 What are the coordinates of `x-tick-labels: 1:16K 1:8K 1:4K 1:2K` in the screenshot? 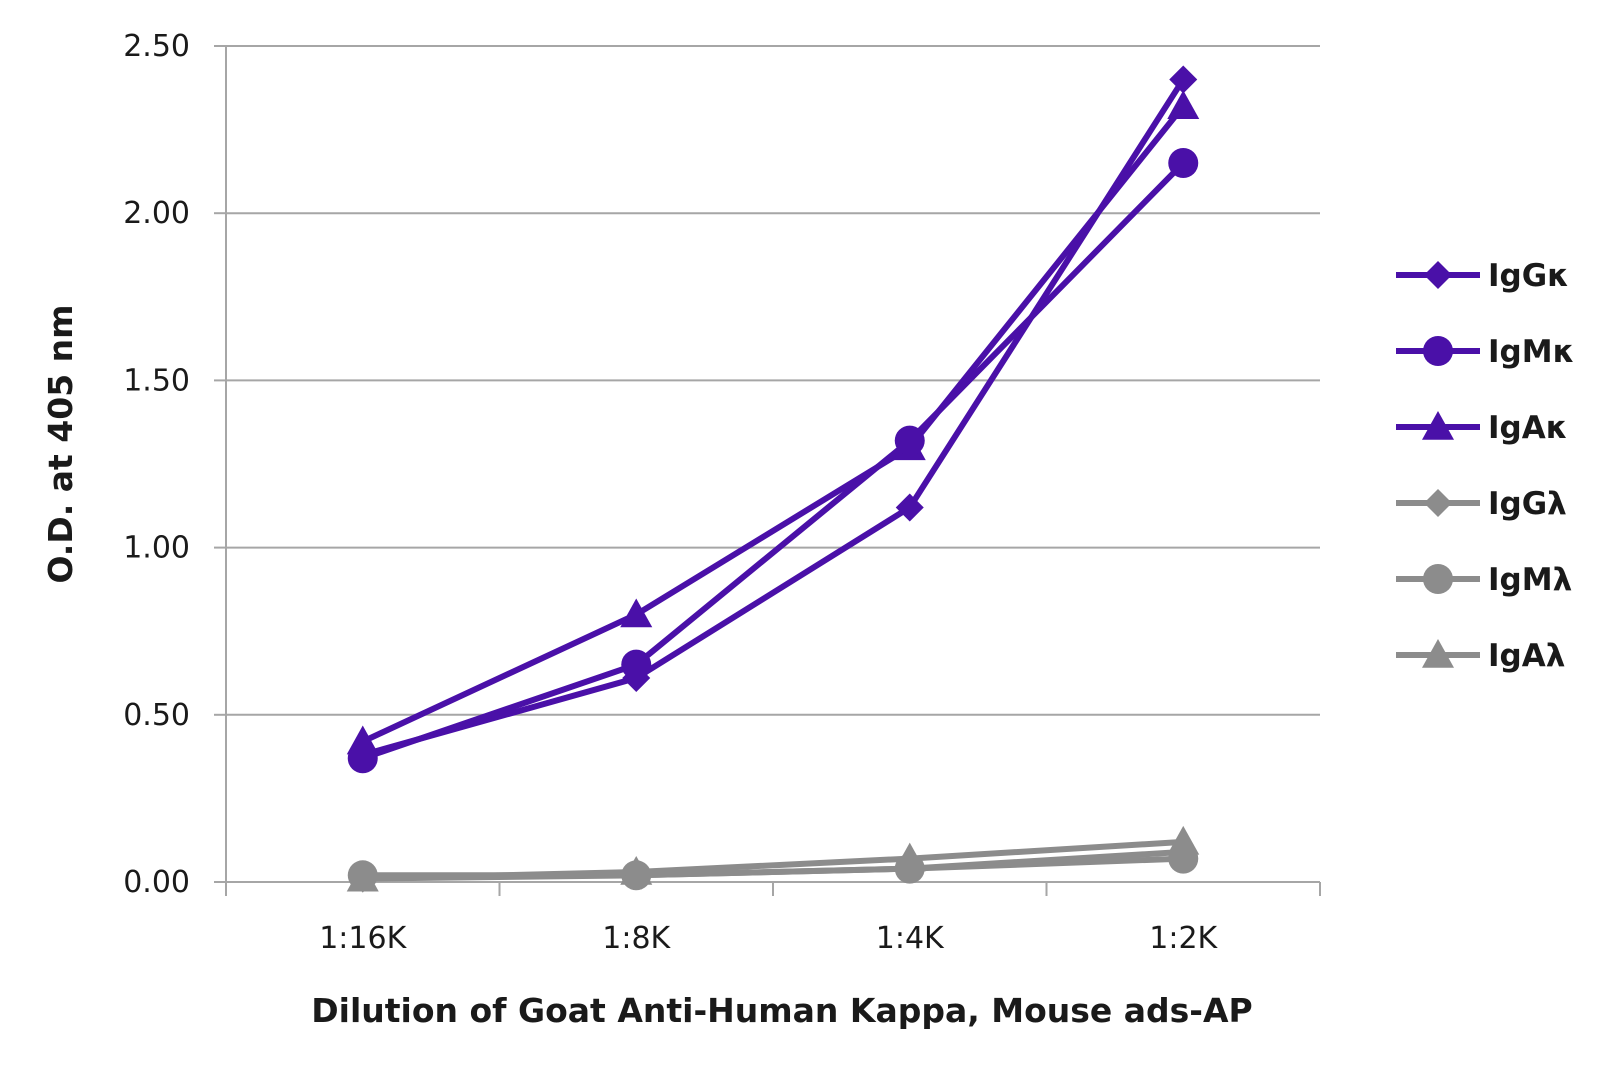 It's located at (768, 938).